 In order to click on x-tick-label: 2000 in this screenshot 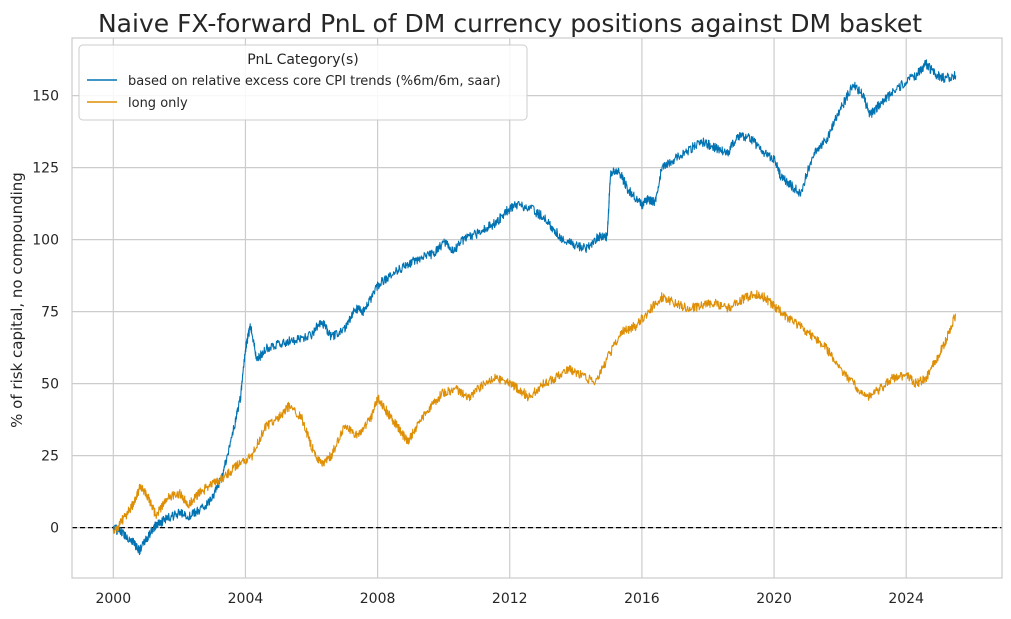, I will do `click(113, 599)`.